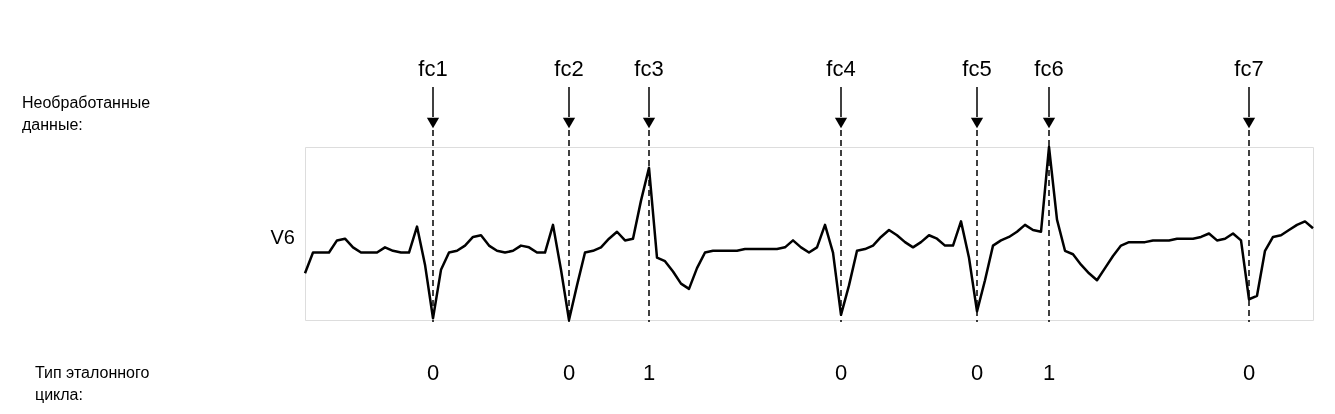  What do you see at coordinates (1249, 68) in the screenshot?
I see `x-tick-label: fc7` at bounding box center [1249, 68].